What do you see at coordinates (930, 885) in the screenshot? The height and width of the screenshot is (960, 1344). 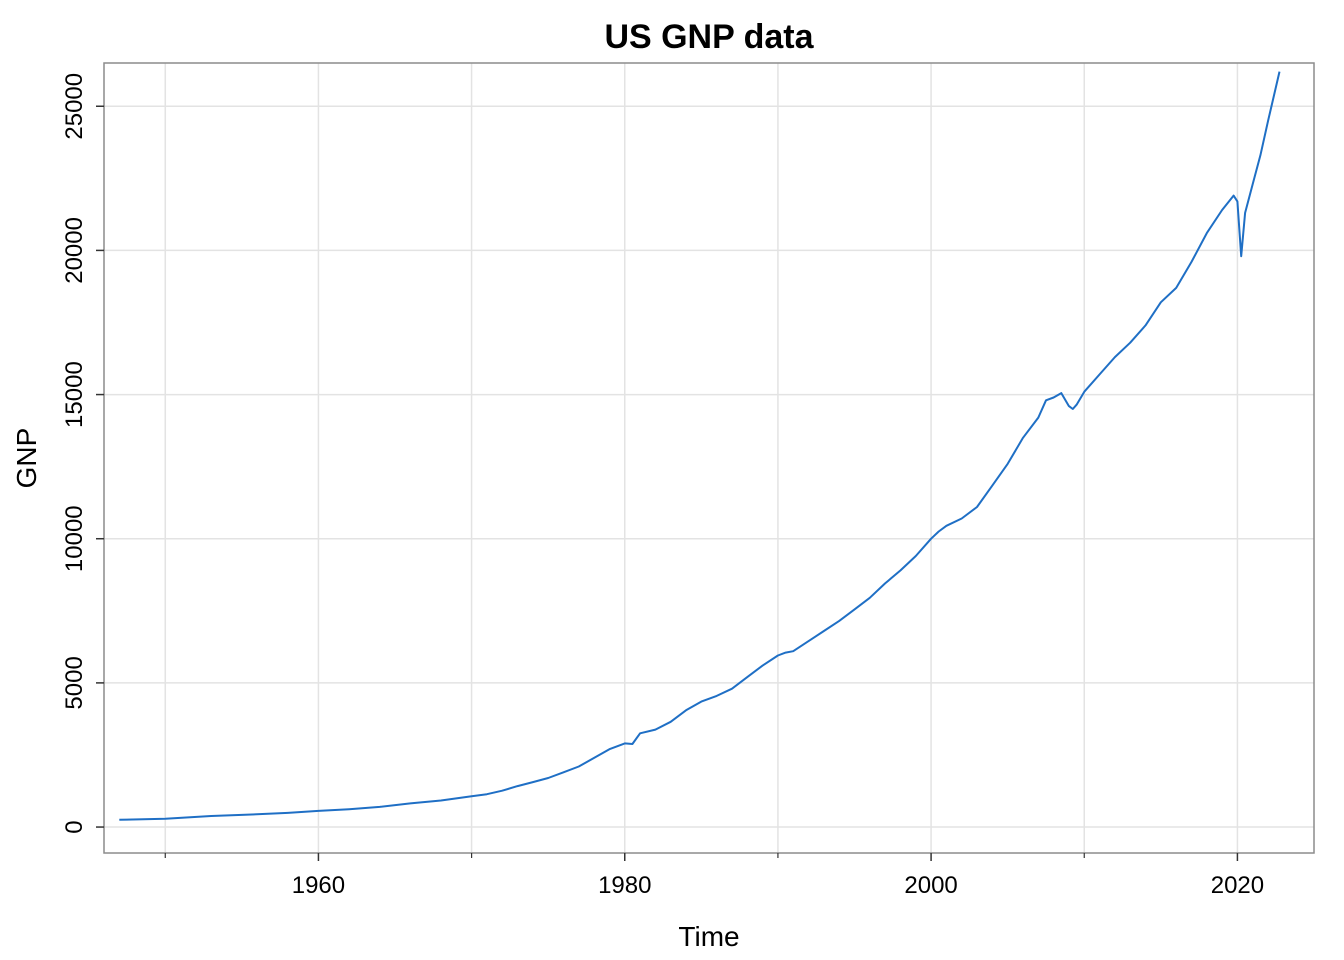 I see `x-tick-label: 2000` at bounding box center [930, 885].